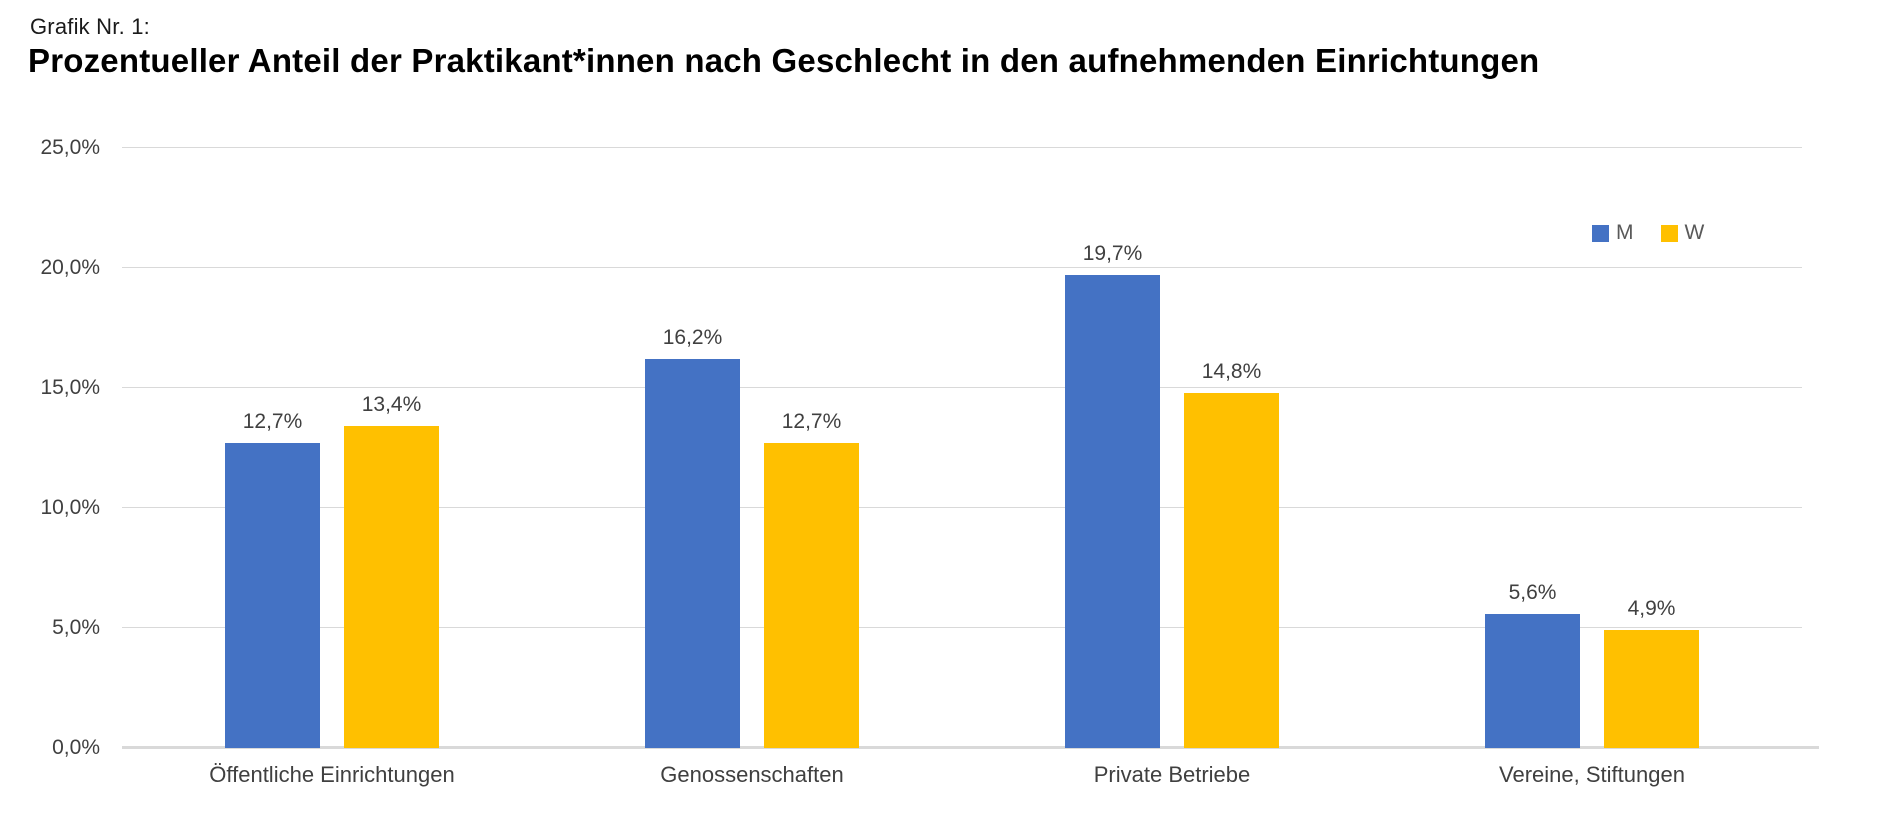 The width and height of the screenshot is (1883, 829). What do you see at coordinates (1231, 554) in the screenshot?
I see `bar-w-3: 14,8%` at bounding box center [1231, 554].